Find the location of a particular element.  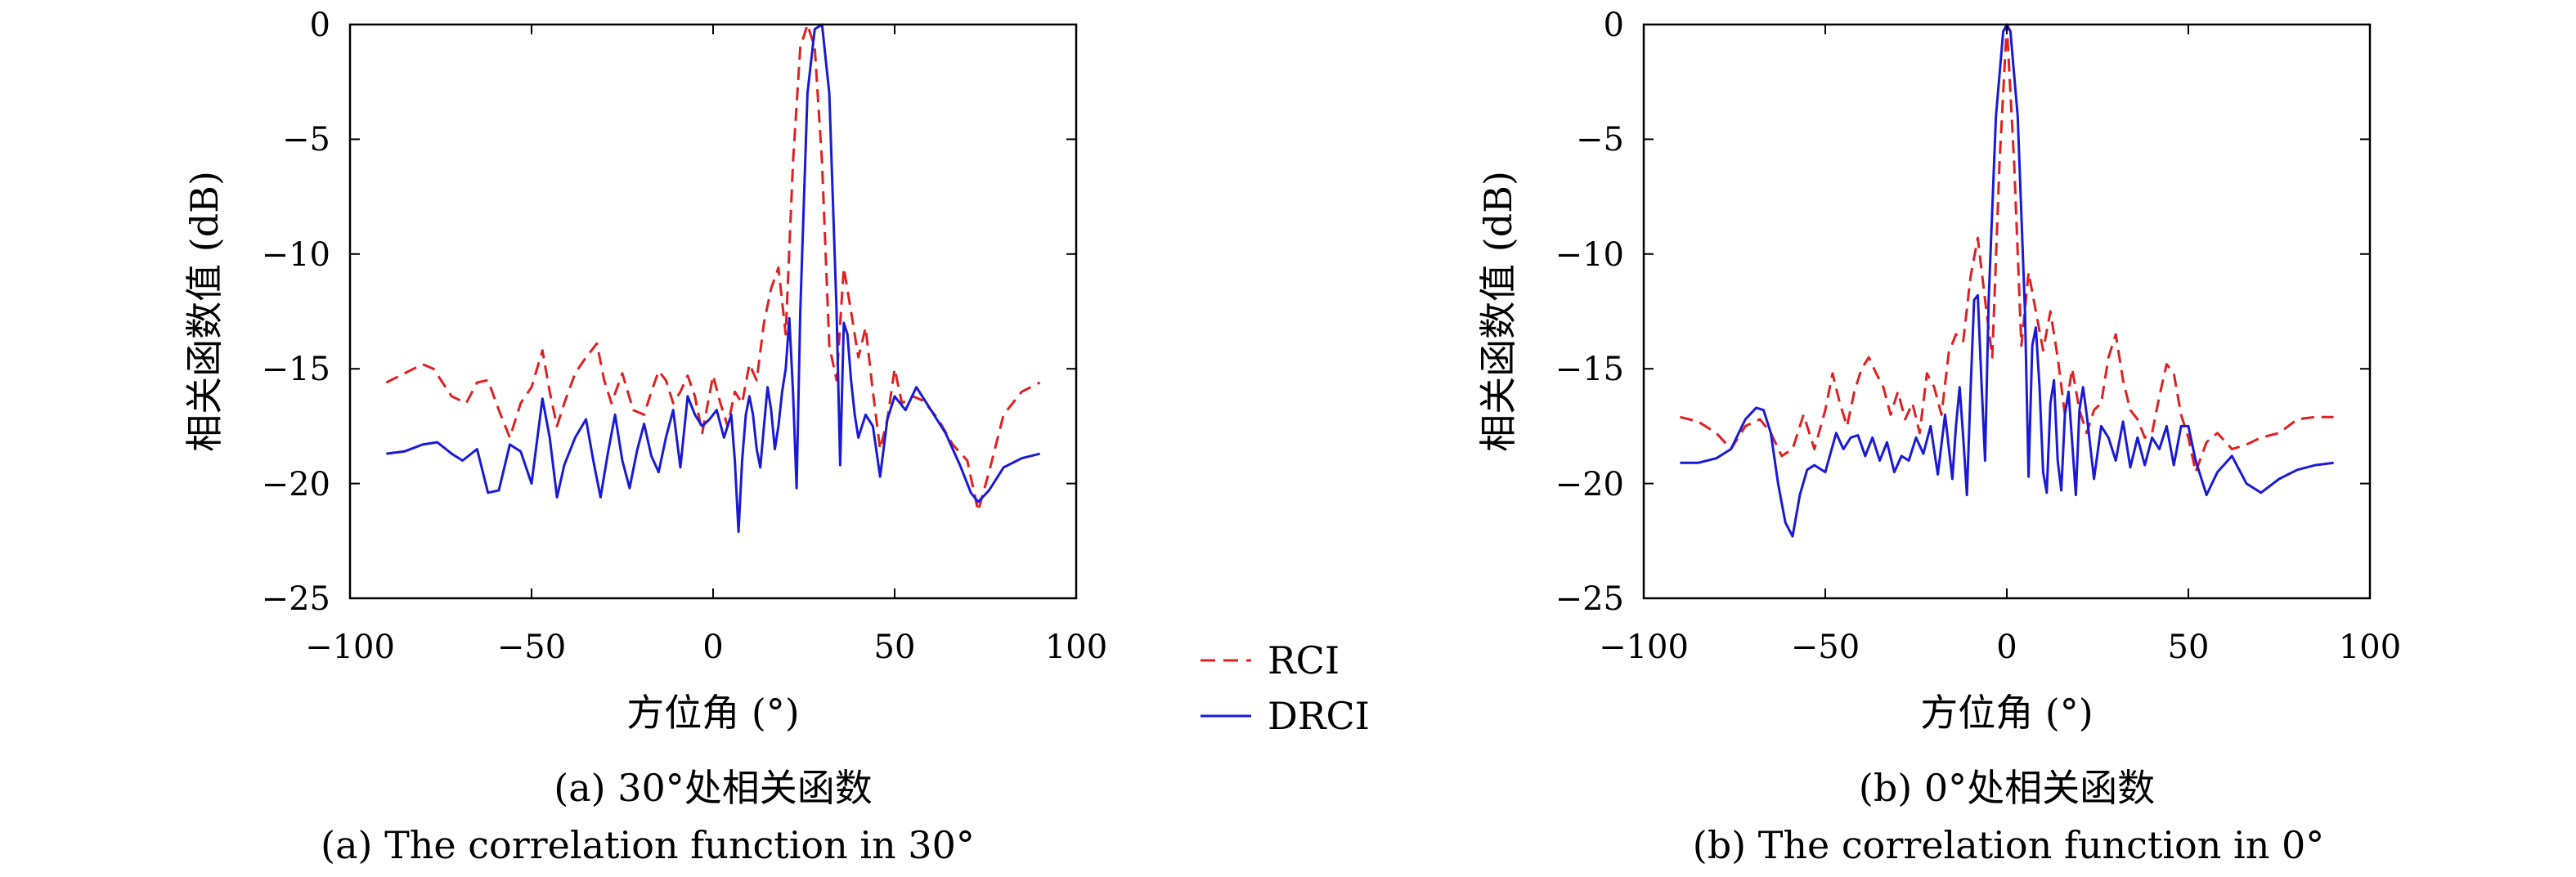

panel-a-ylabel: 相关函数值 (dB) is located at coordinates (204, 311).